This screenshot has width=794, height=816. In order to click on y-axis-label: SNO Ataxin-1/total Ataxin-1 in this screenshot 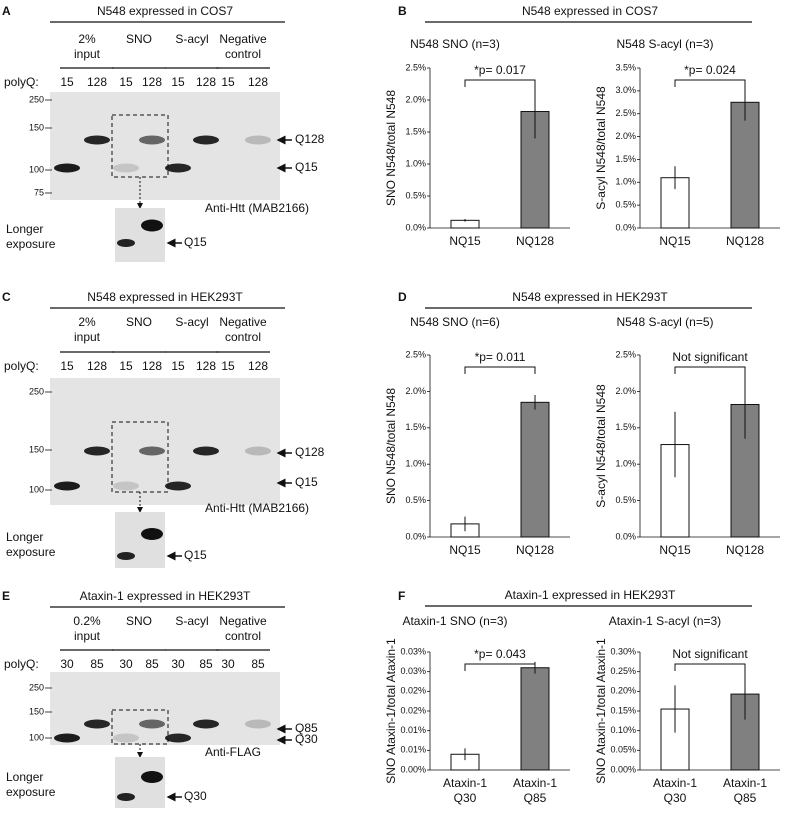, I will do `click(601, 711)`.